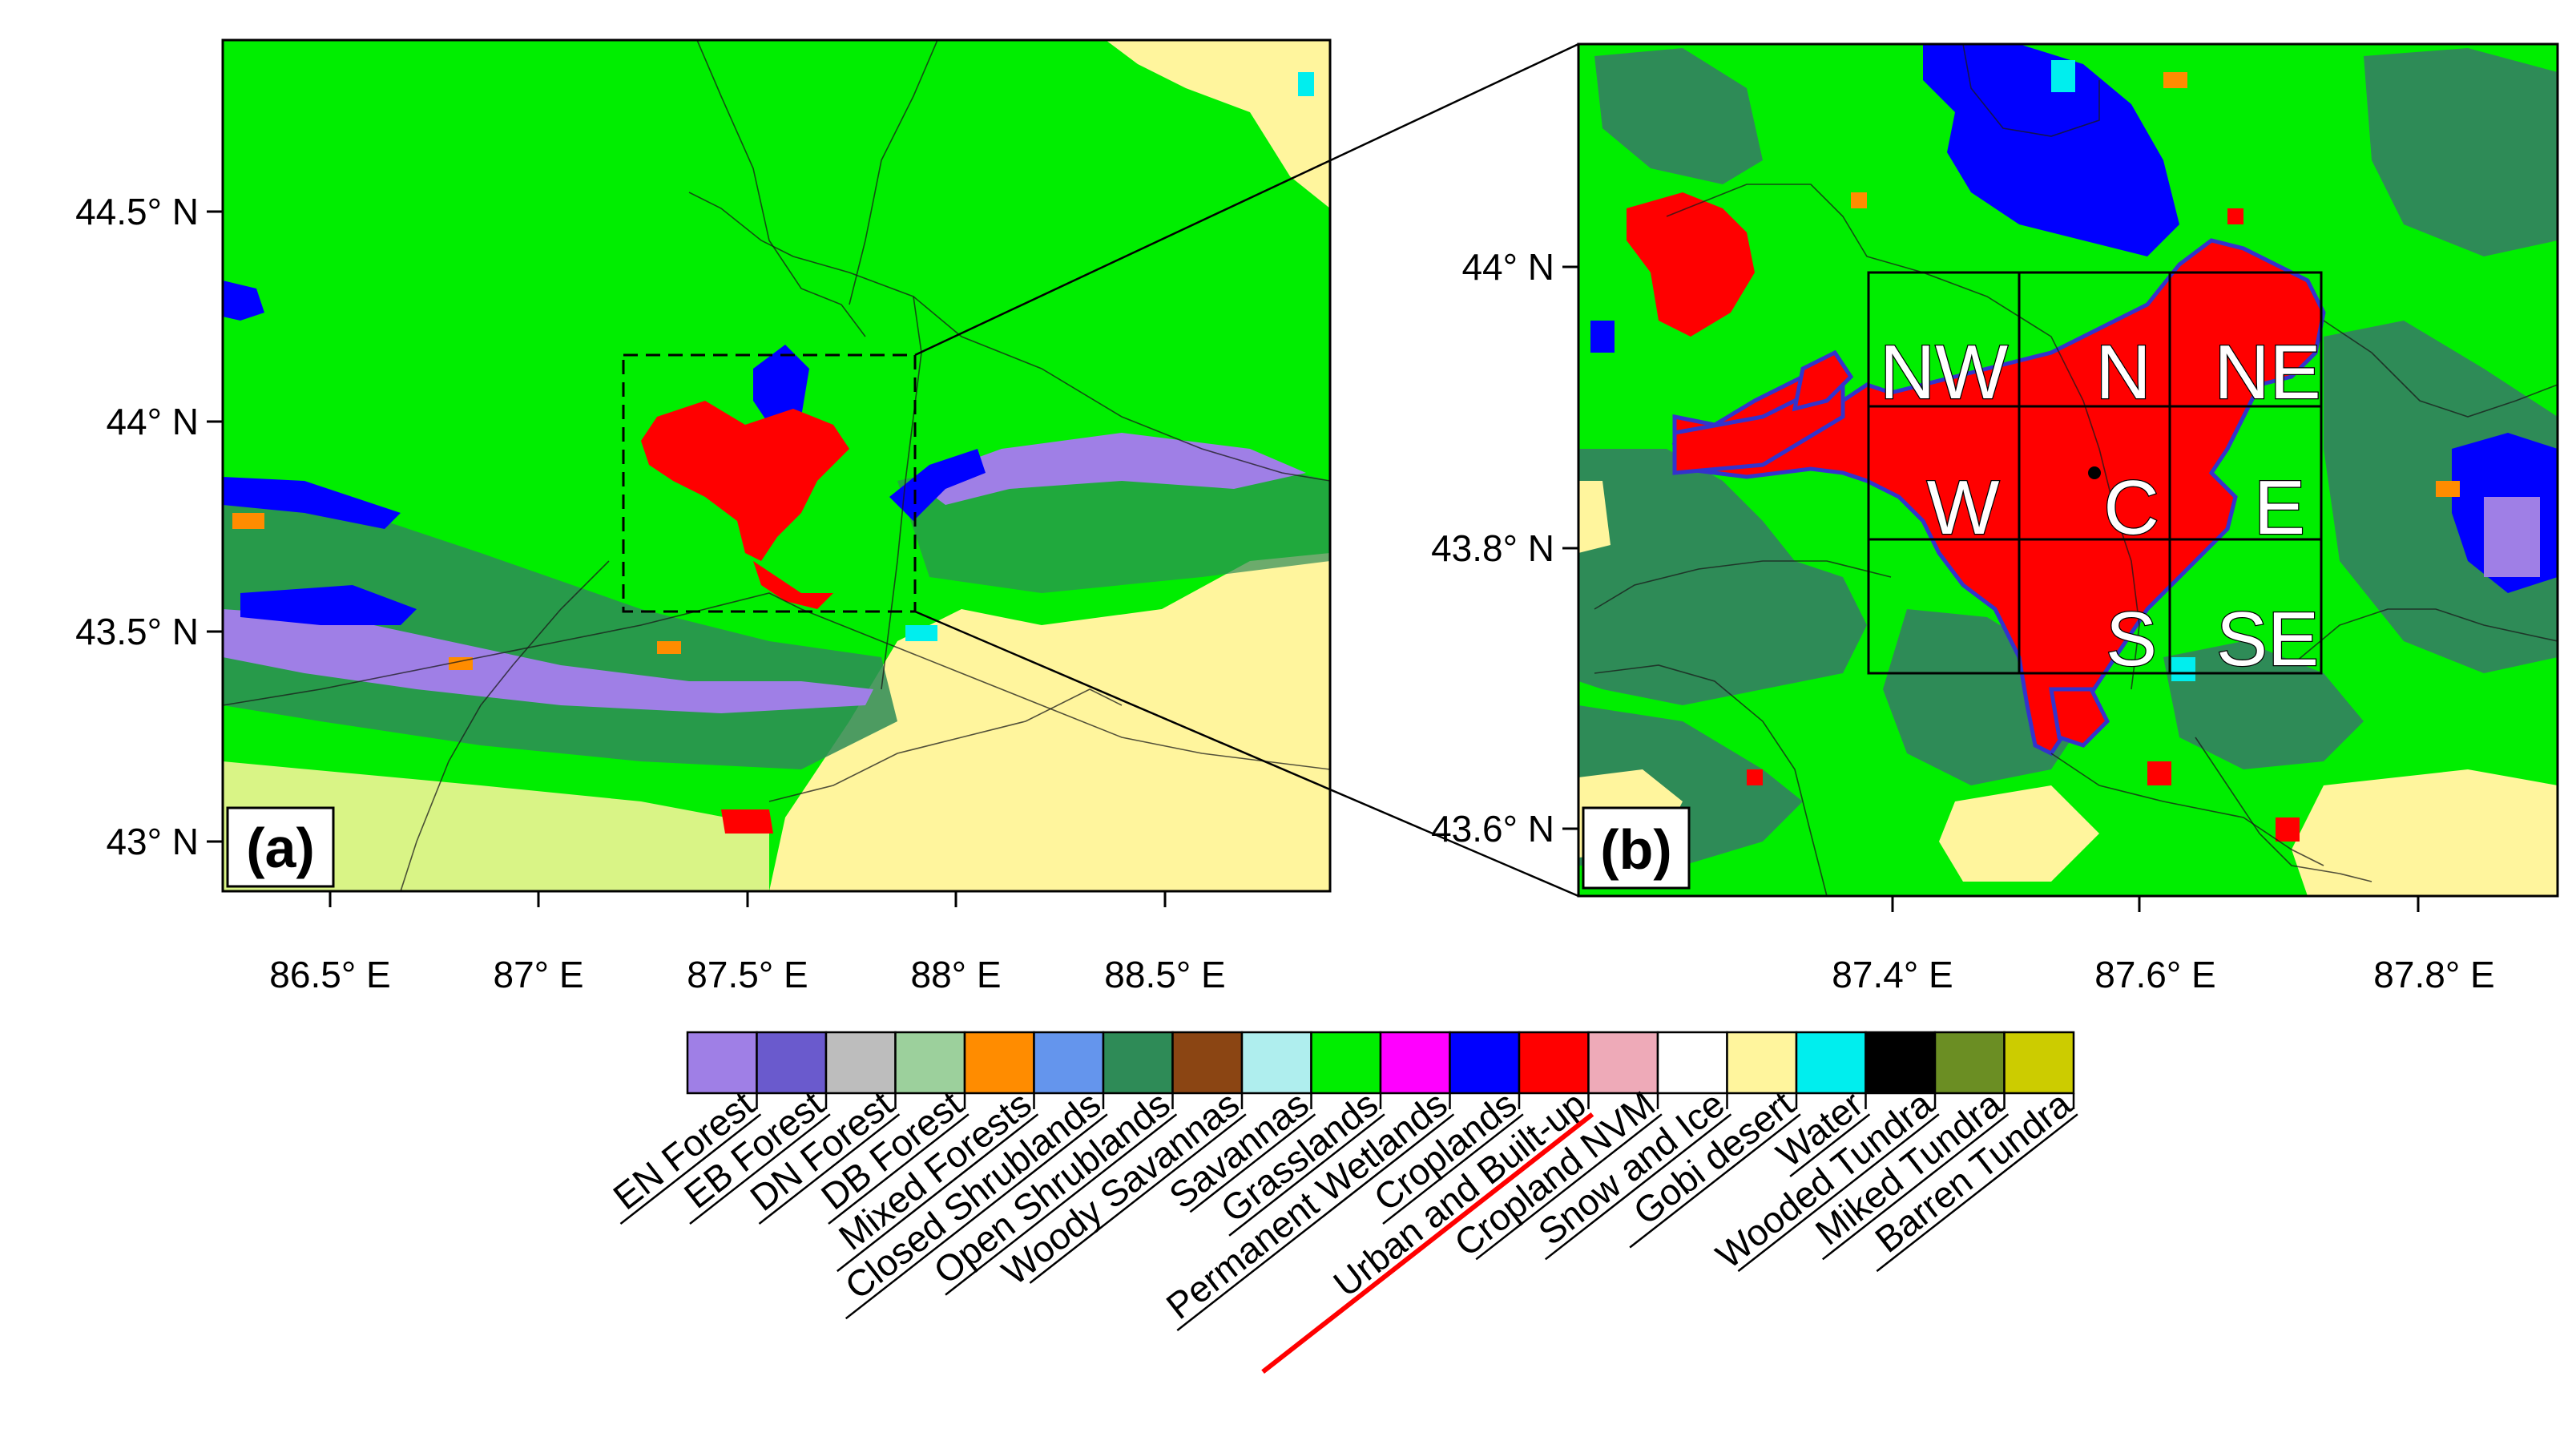 Image resolution: width=2576 pixels, height=1437 pixels. Describe the element at coordinates (149, 526) in the screenshot. I see `panel-a-lat-axis: 44.5° N 44° N 43.5° N 43° N` at that location.